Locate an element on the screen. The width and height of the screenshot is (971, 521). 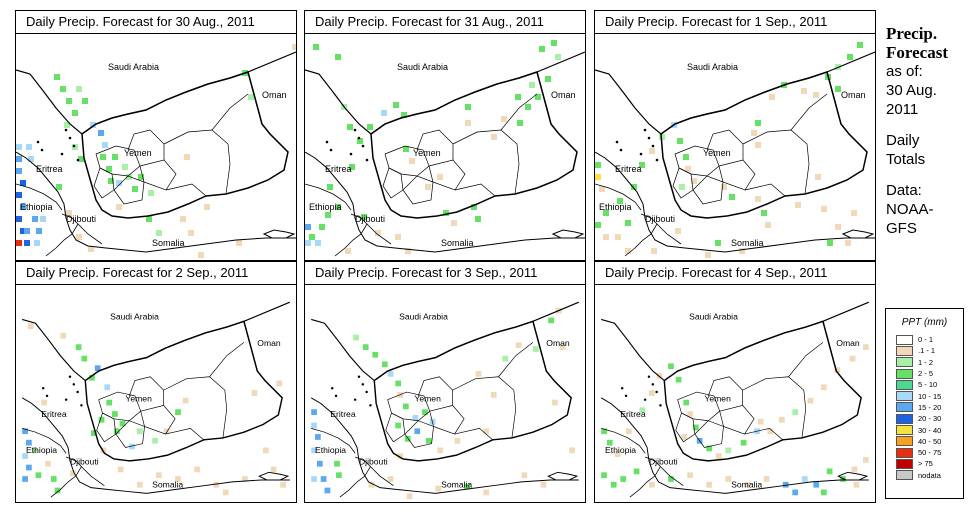
legend-item: 40 - 50 is located at coordinates (929, 441).